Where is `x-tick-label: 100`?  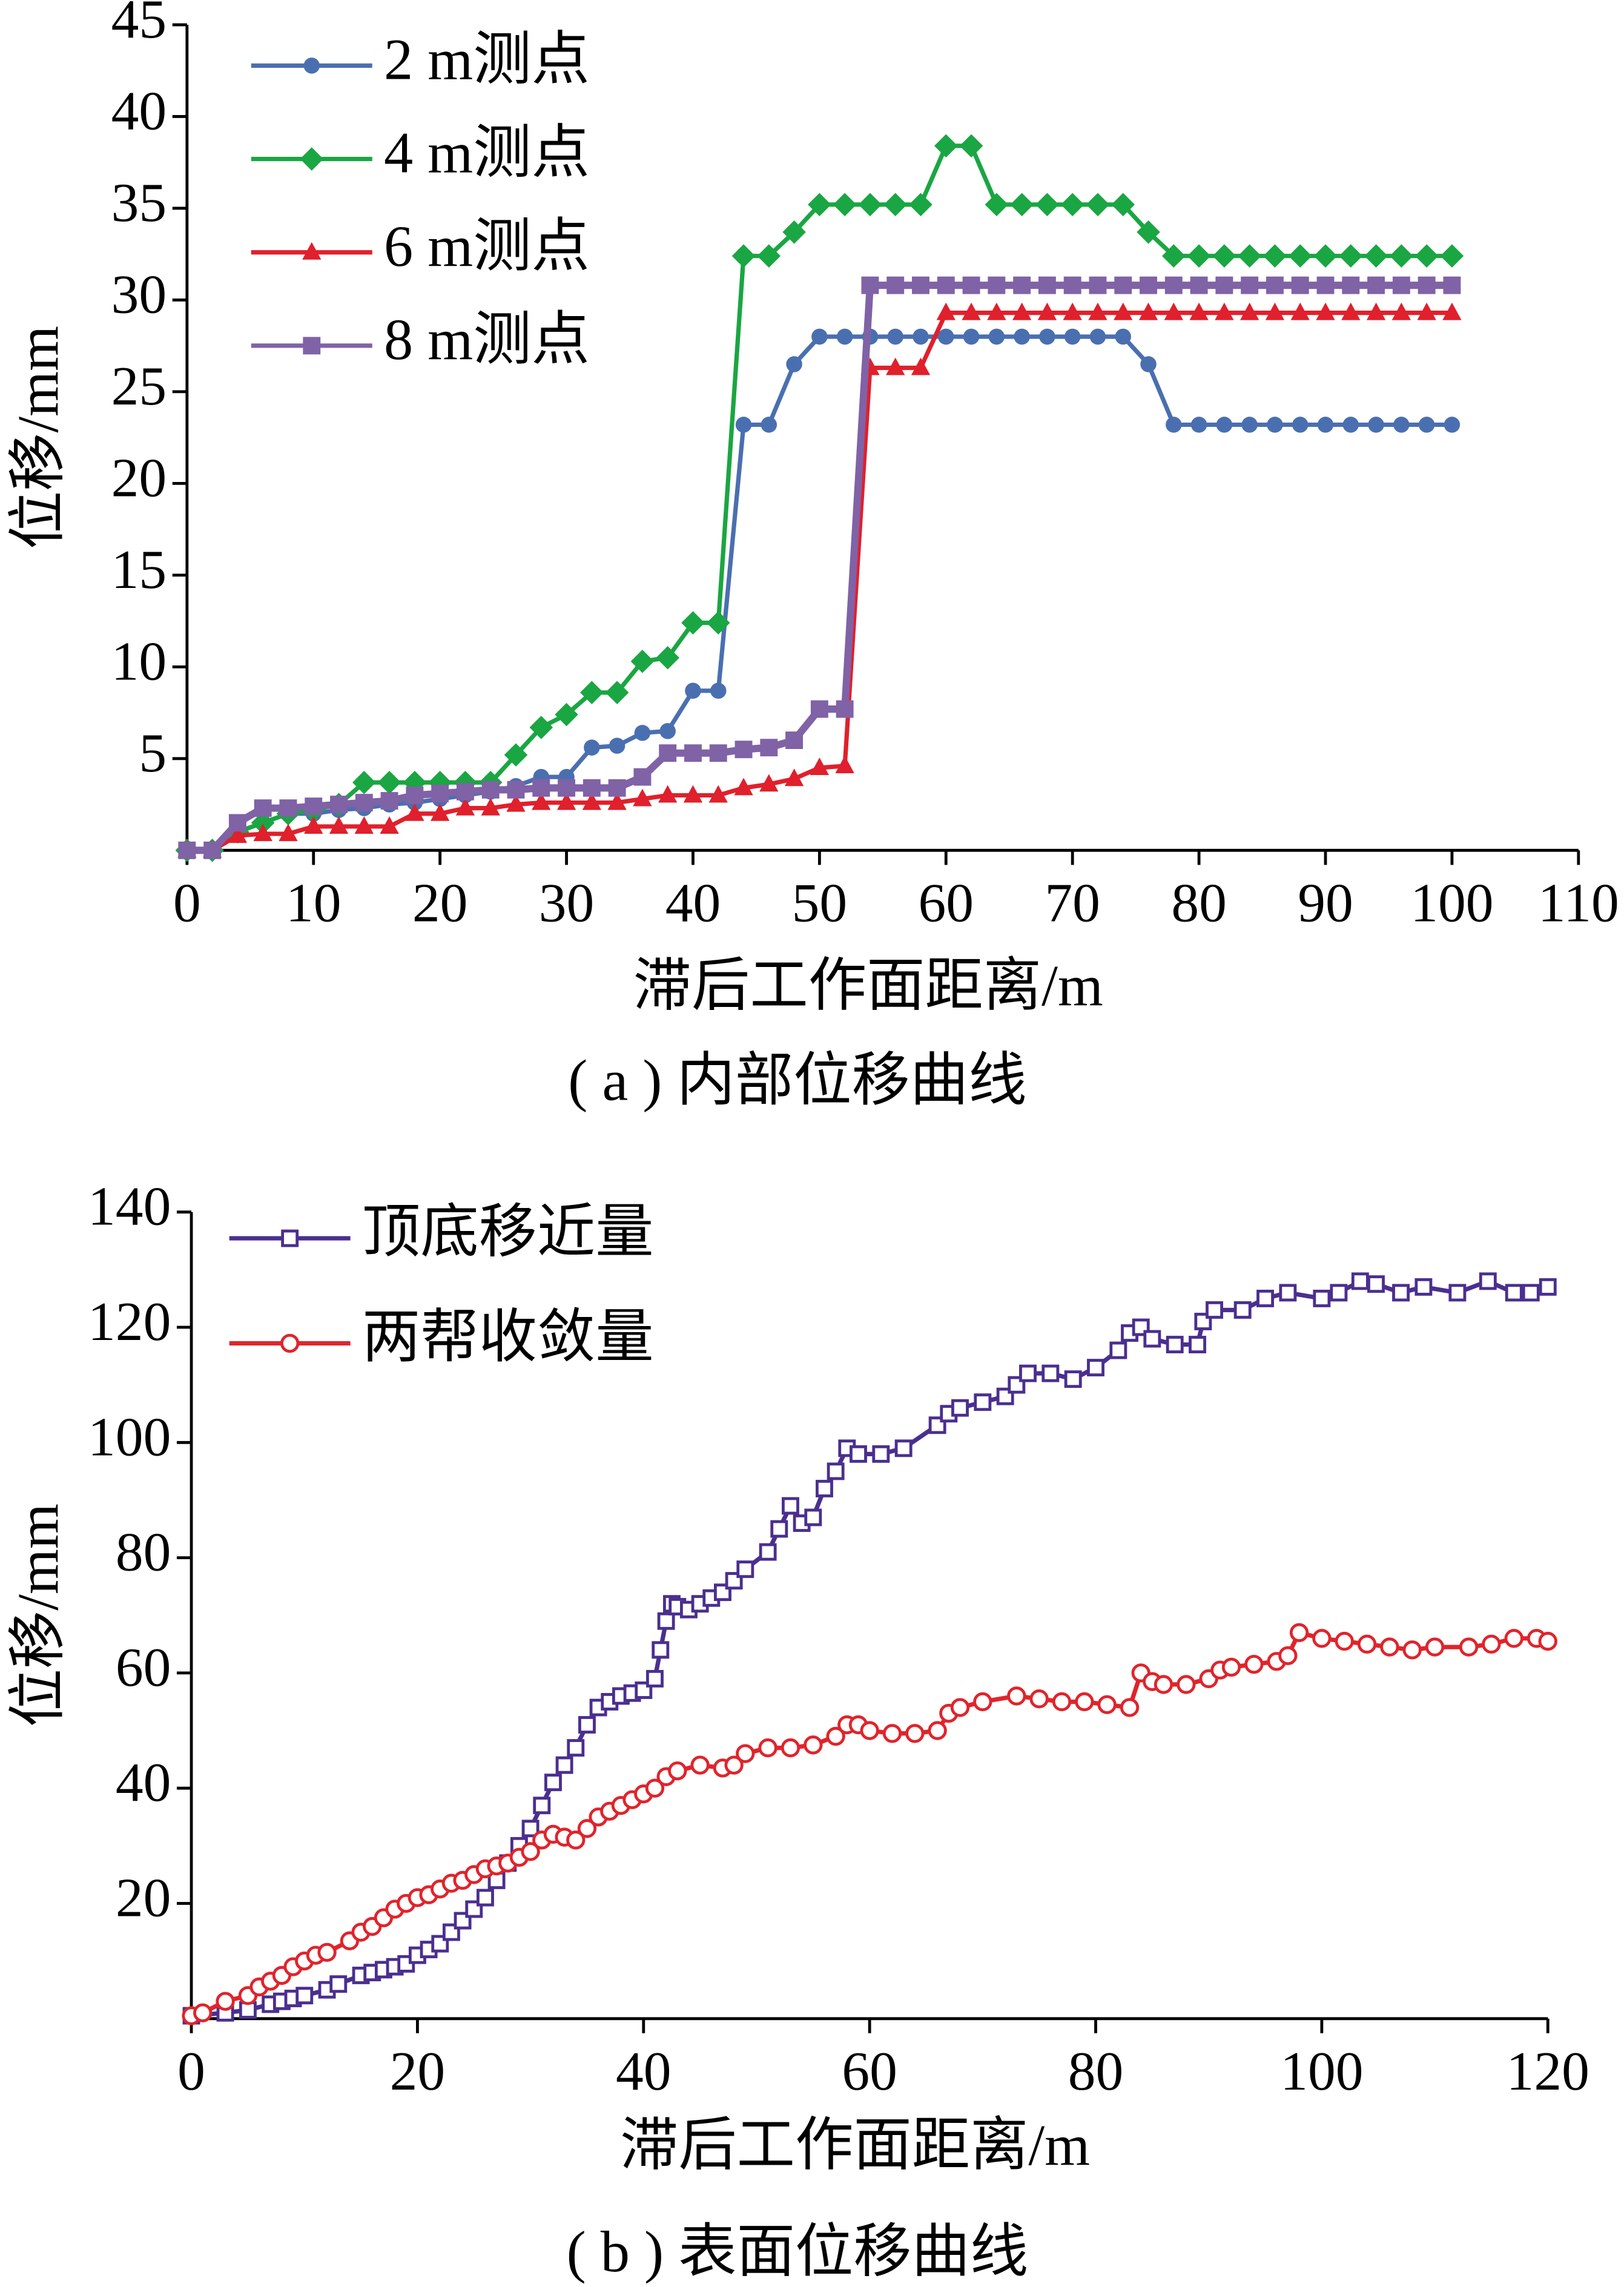 x-tick-label: 100 is located at coordinates (1321, 2071).